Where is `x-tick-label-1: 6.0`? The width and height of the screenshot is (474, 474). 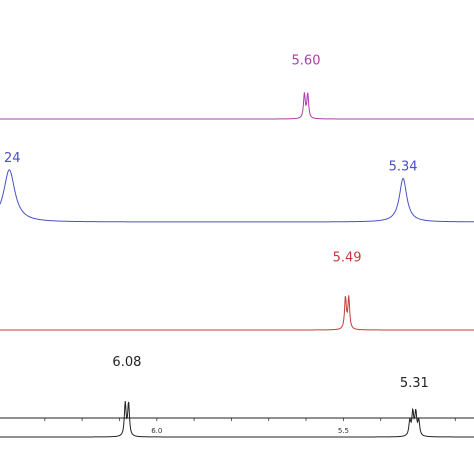 x-tick-label-1: 6.0 is located at coordinates (156, 431).